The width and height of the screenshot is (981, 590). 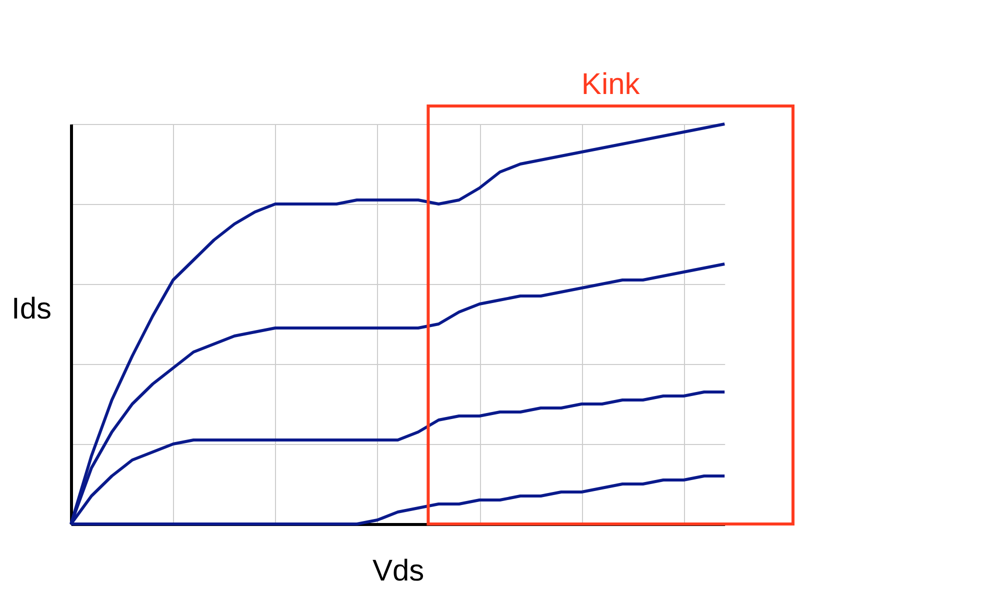 I want to click on text: Kink, so click(x=611, y=84).